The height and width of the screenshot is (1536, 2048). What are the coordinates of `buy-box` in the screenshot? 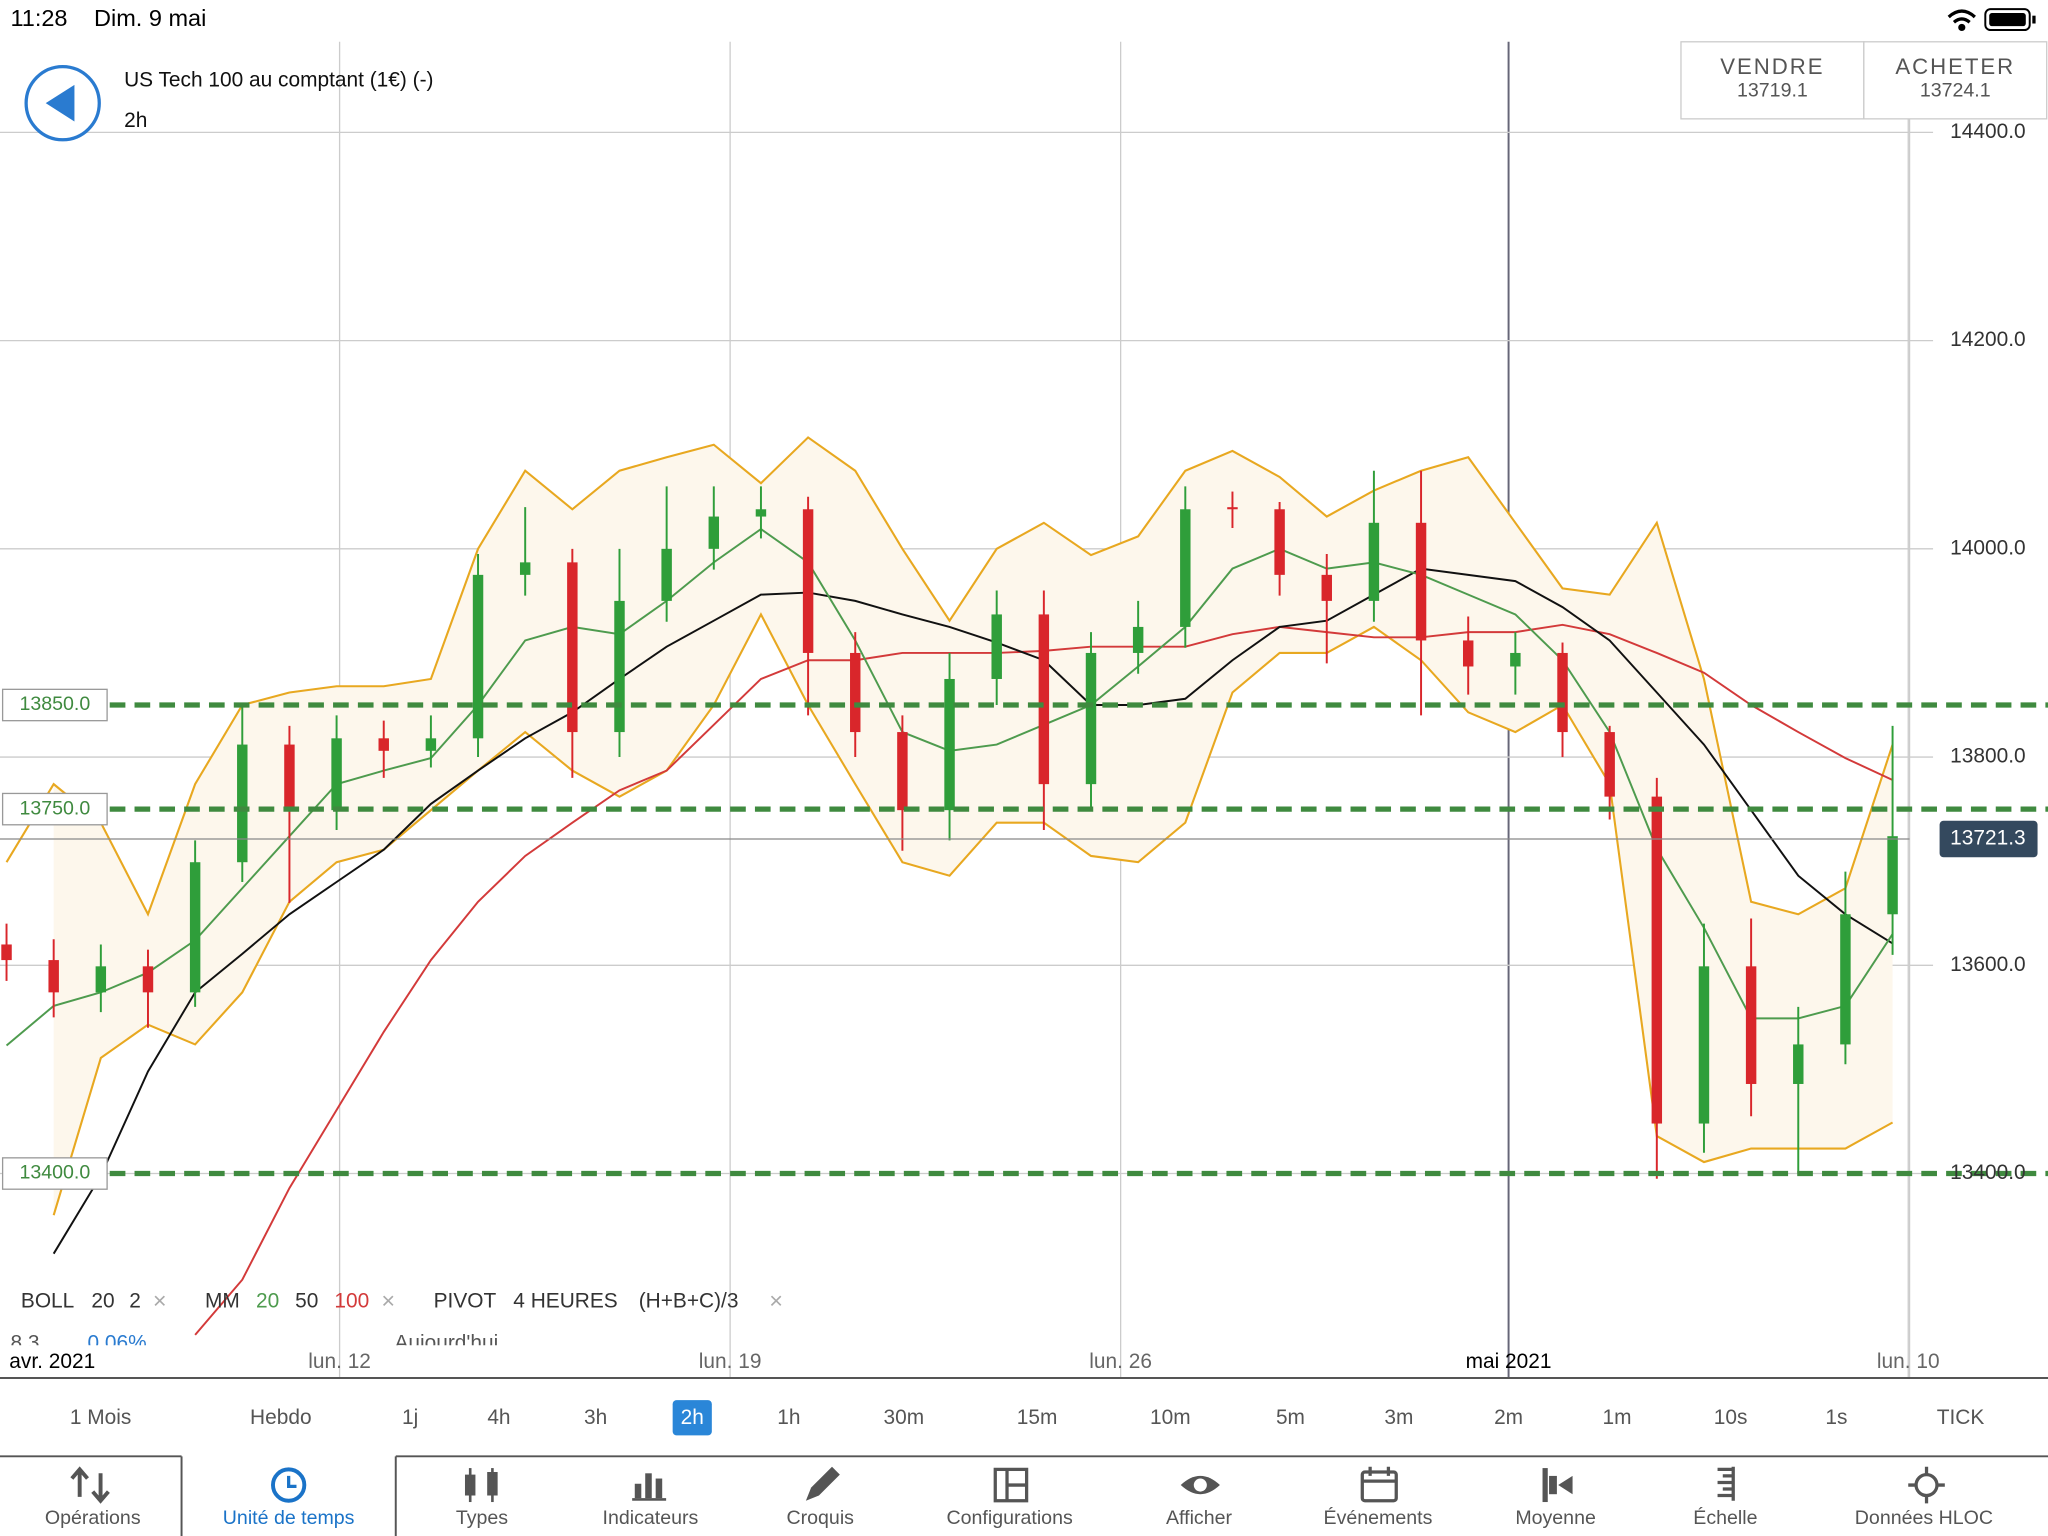 It's located at (1955, 80).